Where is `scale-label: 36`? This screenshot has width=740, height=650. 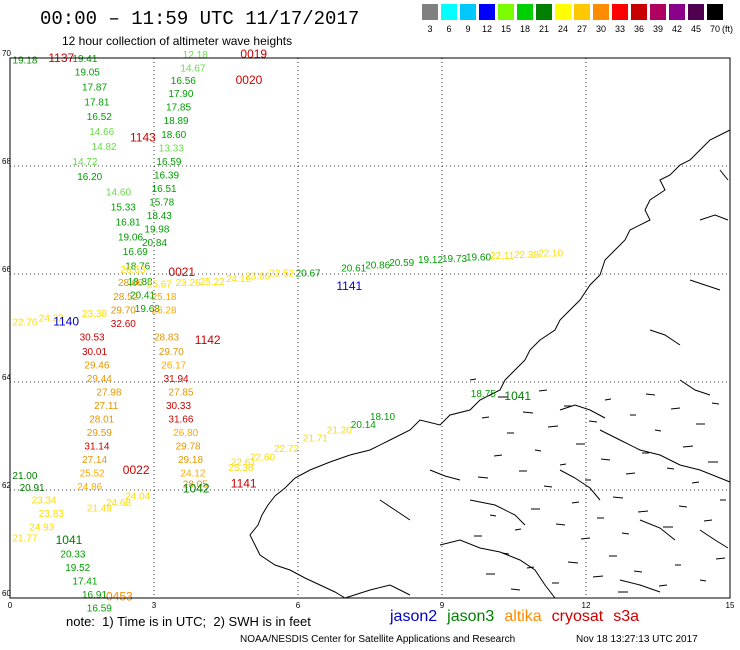
scale-label: 36 is located at coordinates (638, 29).